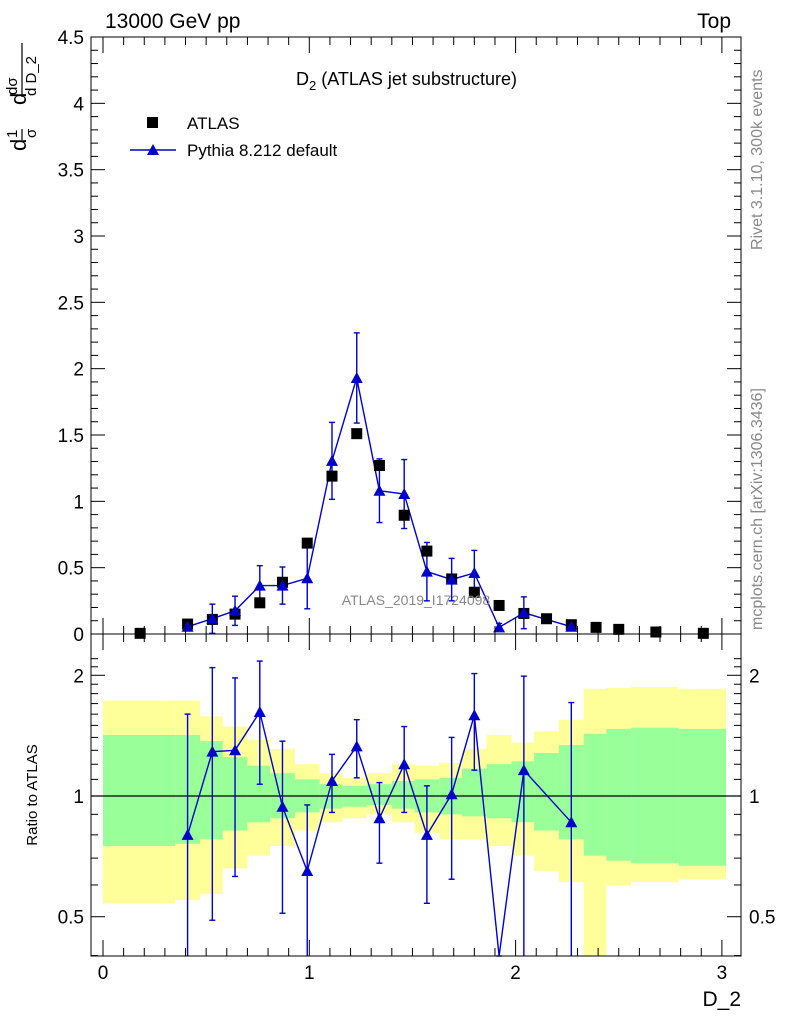  What do you see at coordinates (78, 635) in the screenshot?
I see `main-y-tick-label: 0` at bounding box center [78, 635].